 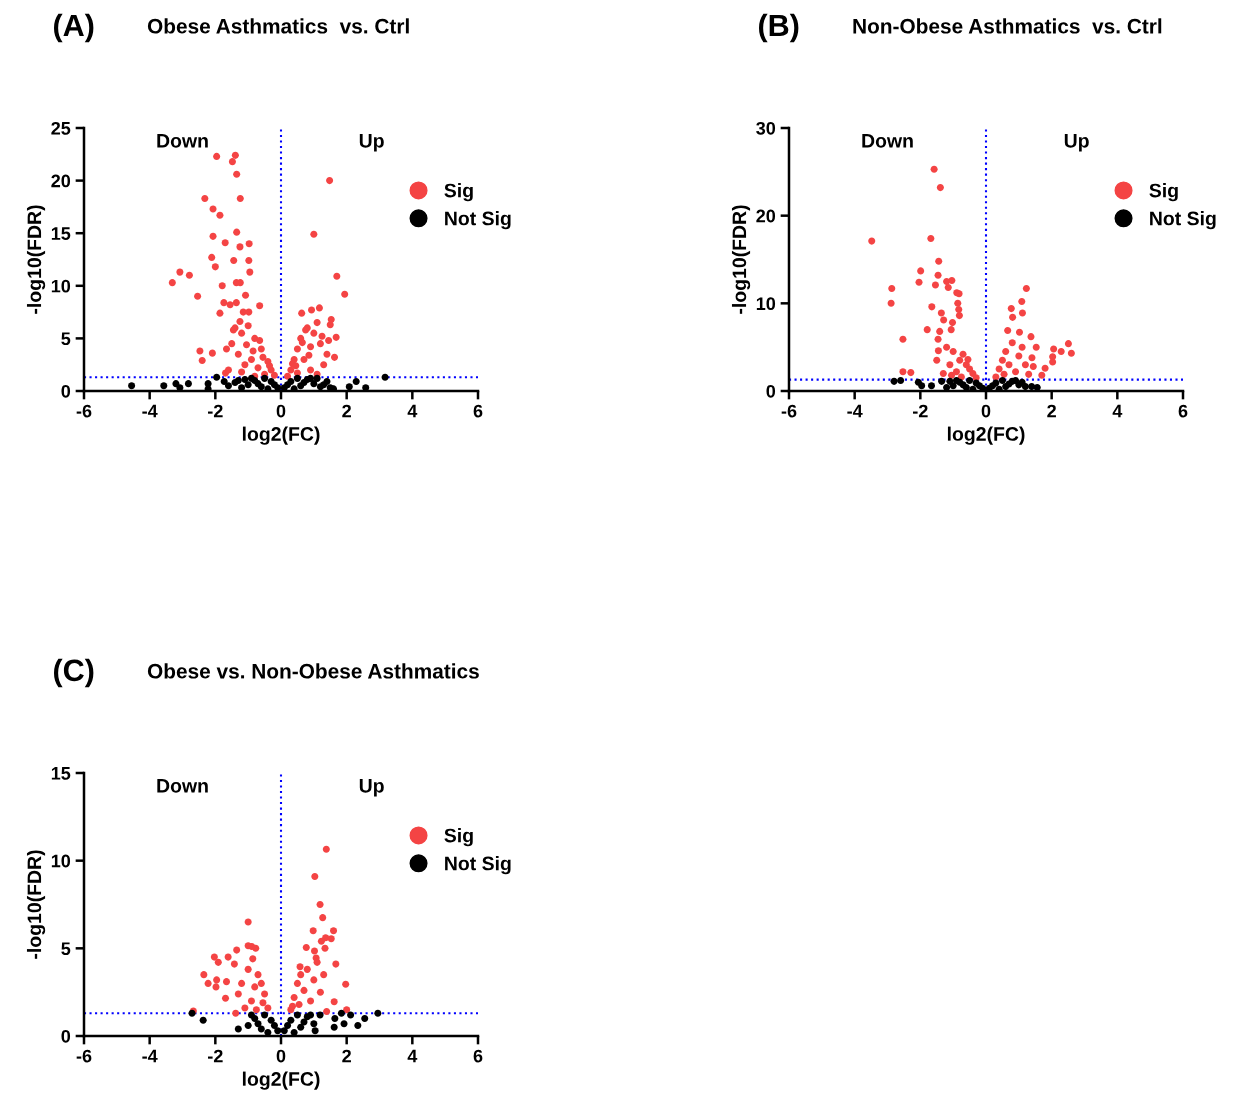 What do you see at coordinates (313, 671) in the screenshot?
I see `chart-title: Obese vs. Non-Obese Asthmatics` at bounding box center [313, 671].